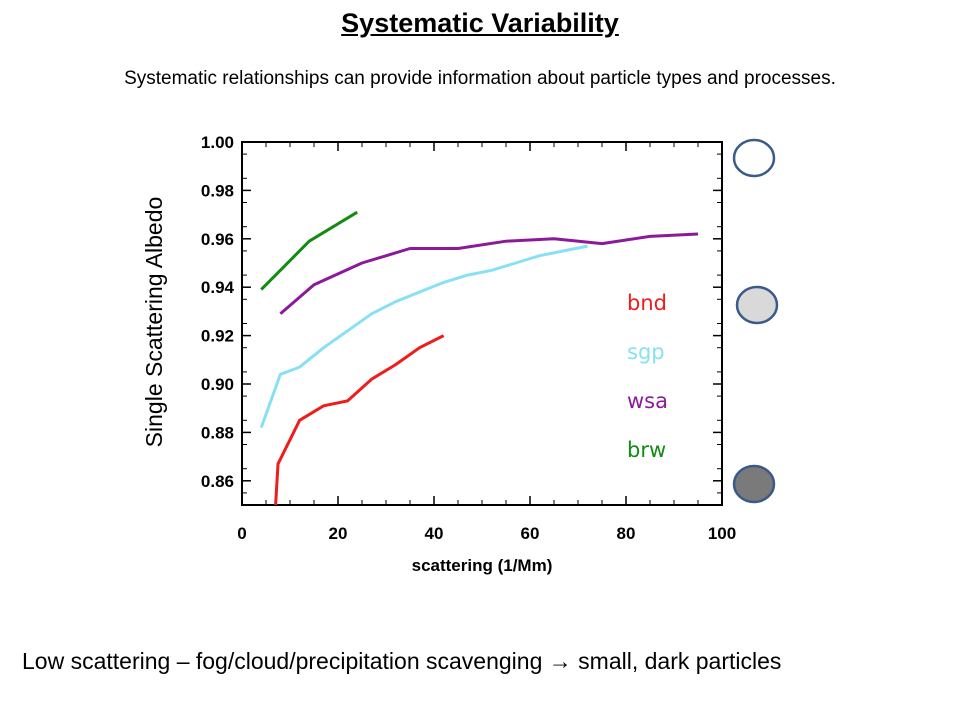 Image resolution: width=960 pixels, height=720 pixels. What do you see at coordinates (359, 420) in the screenshot?
I see `series-line-bnd` at bounding box center [359, 420].